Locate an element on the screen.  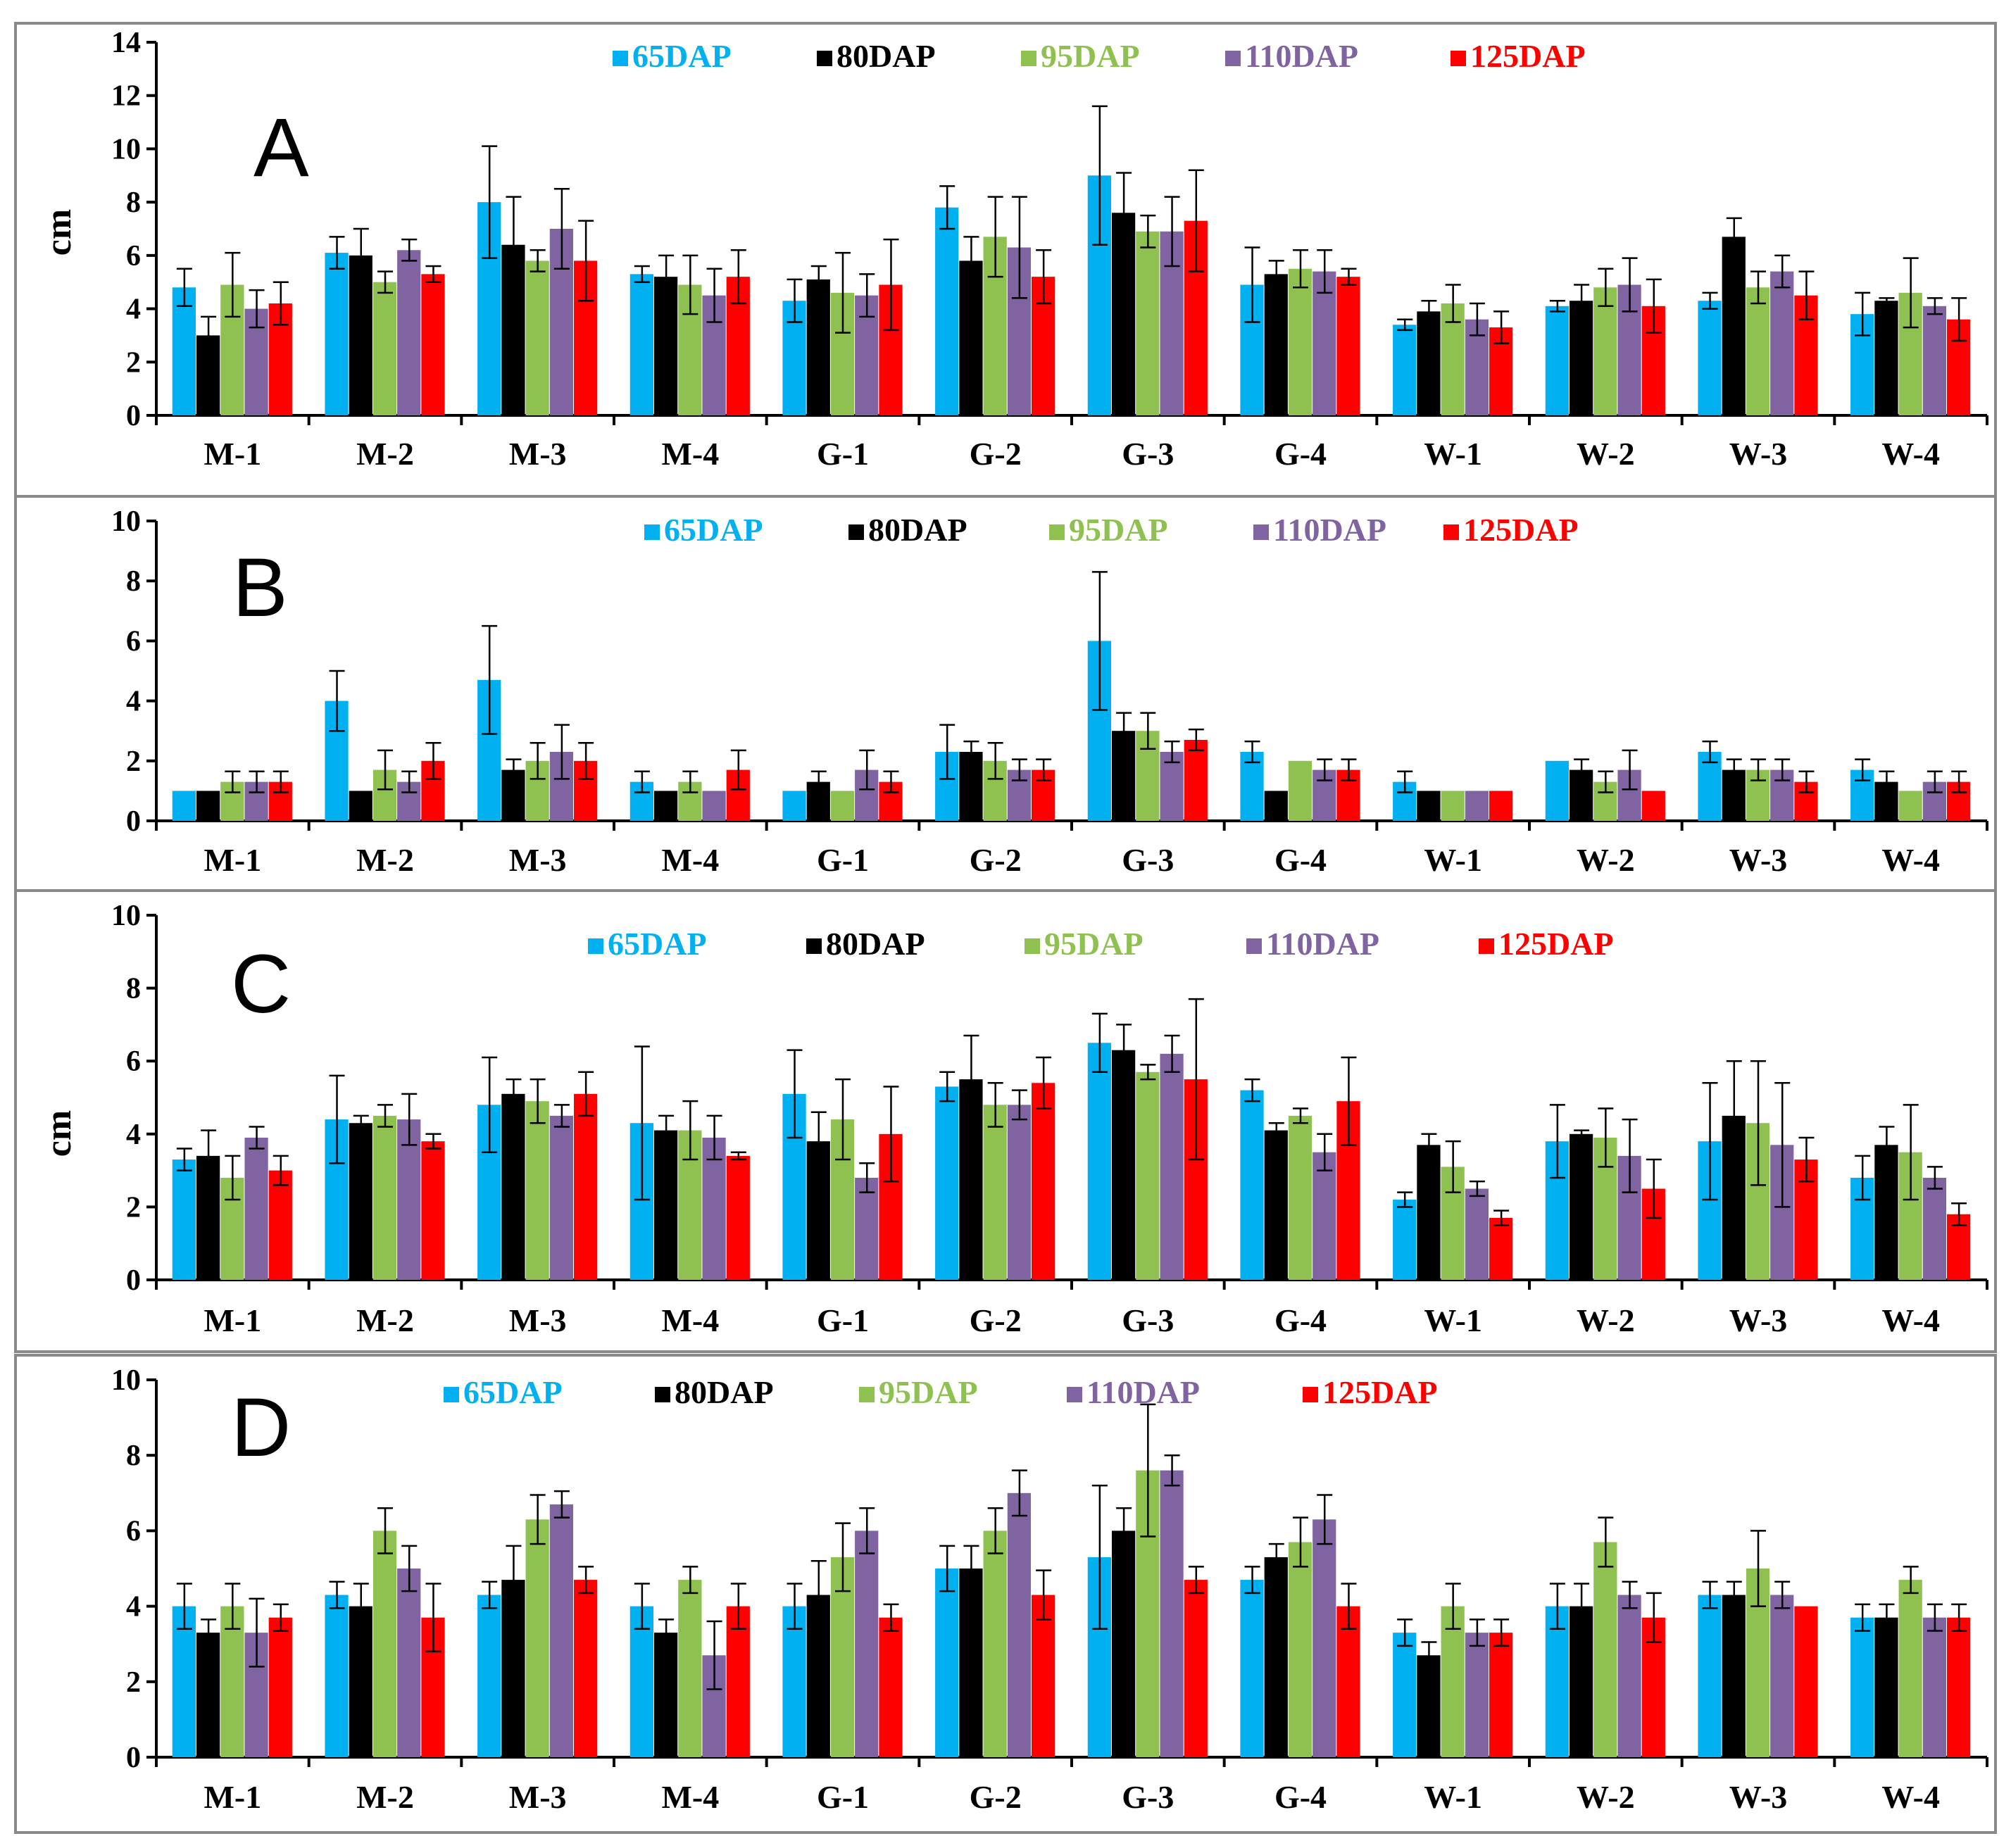
panel-letter: D is located at coordinates (261, 1427).